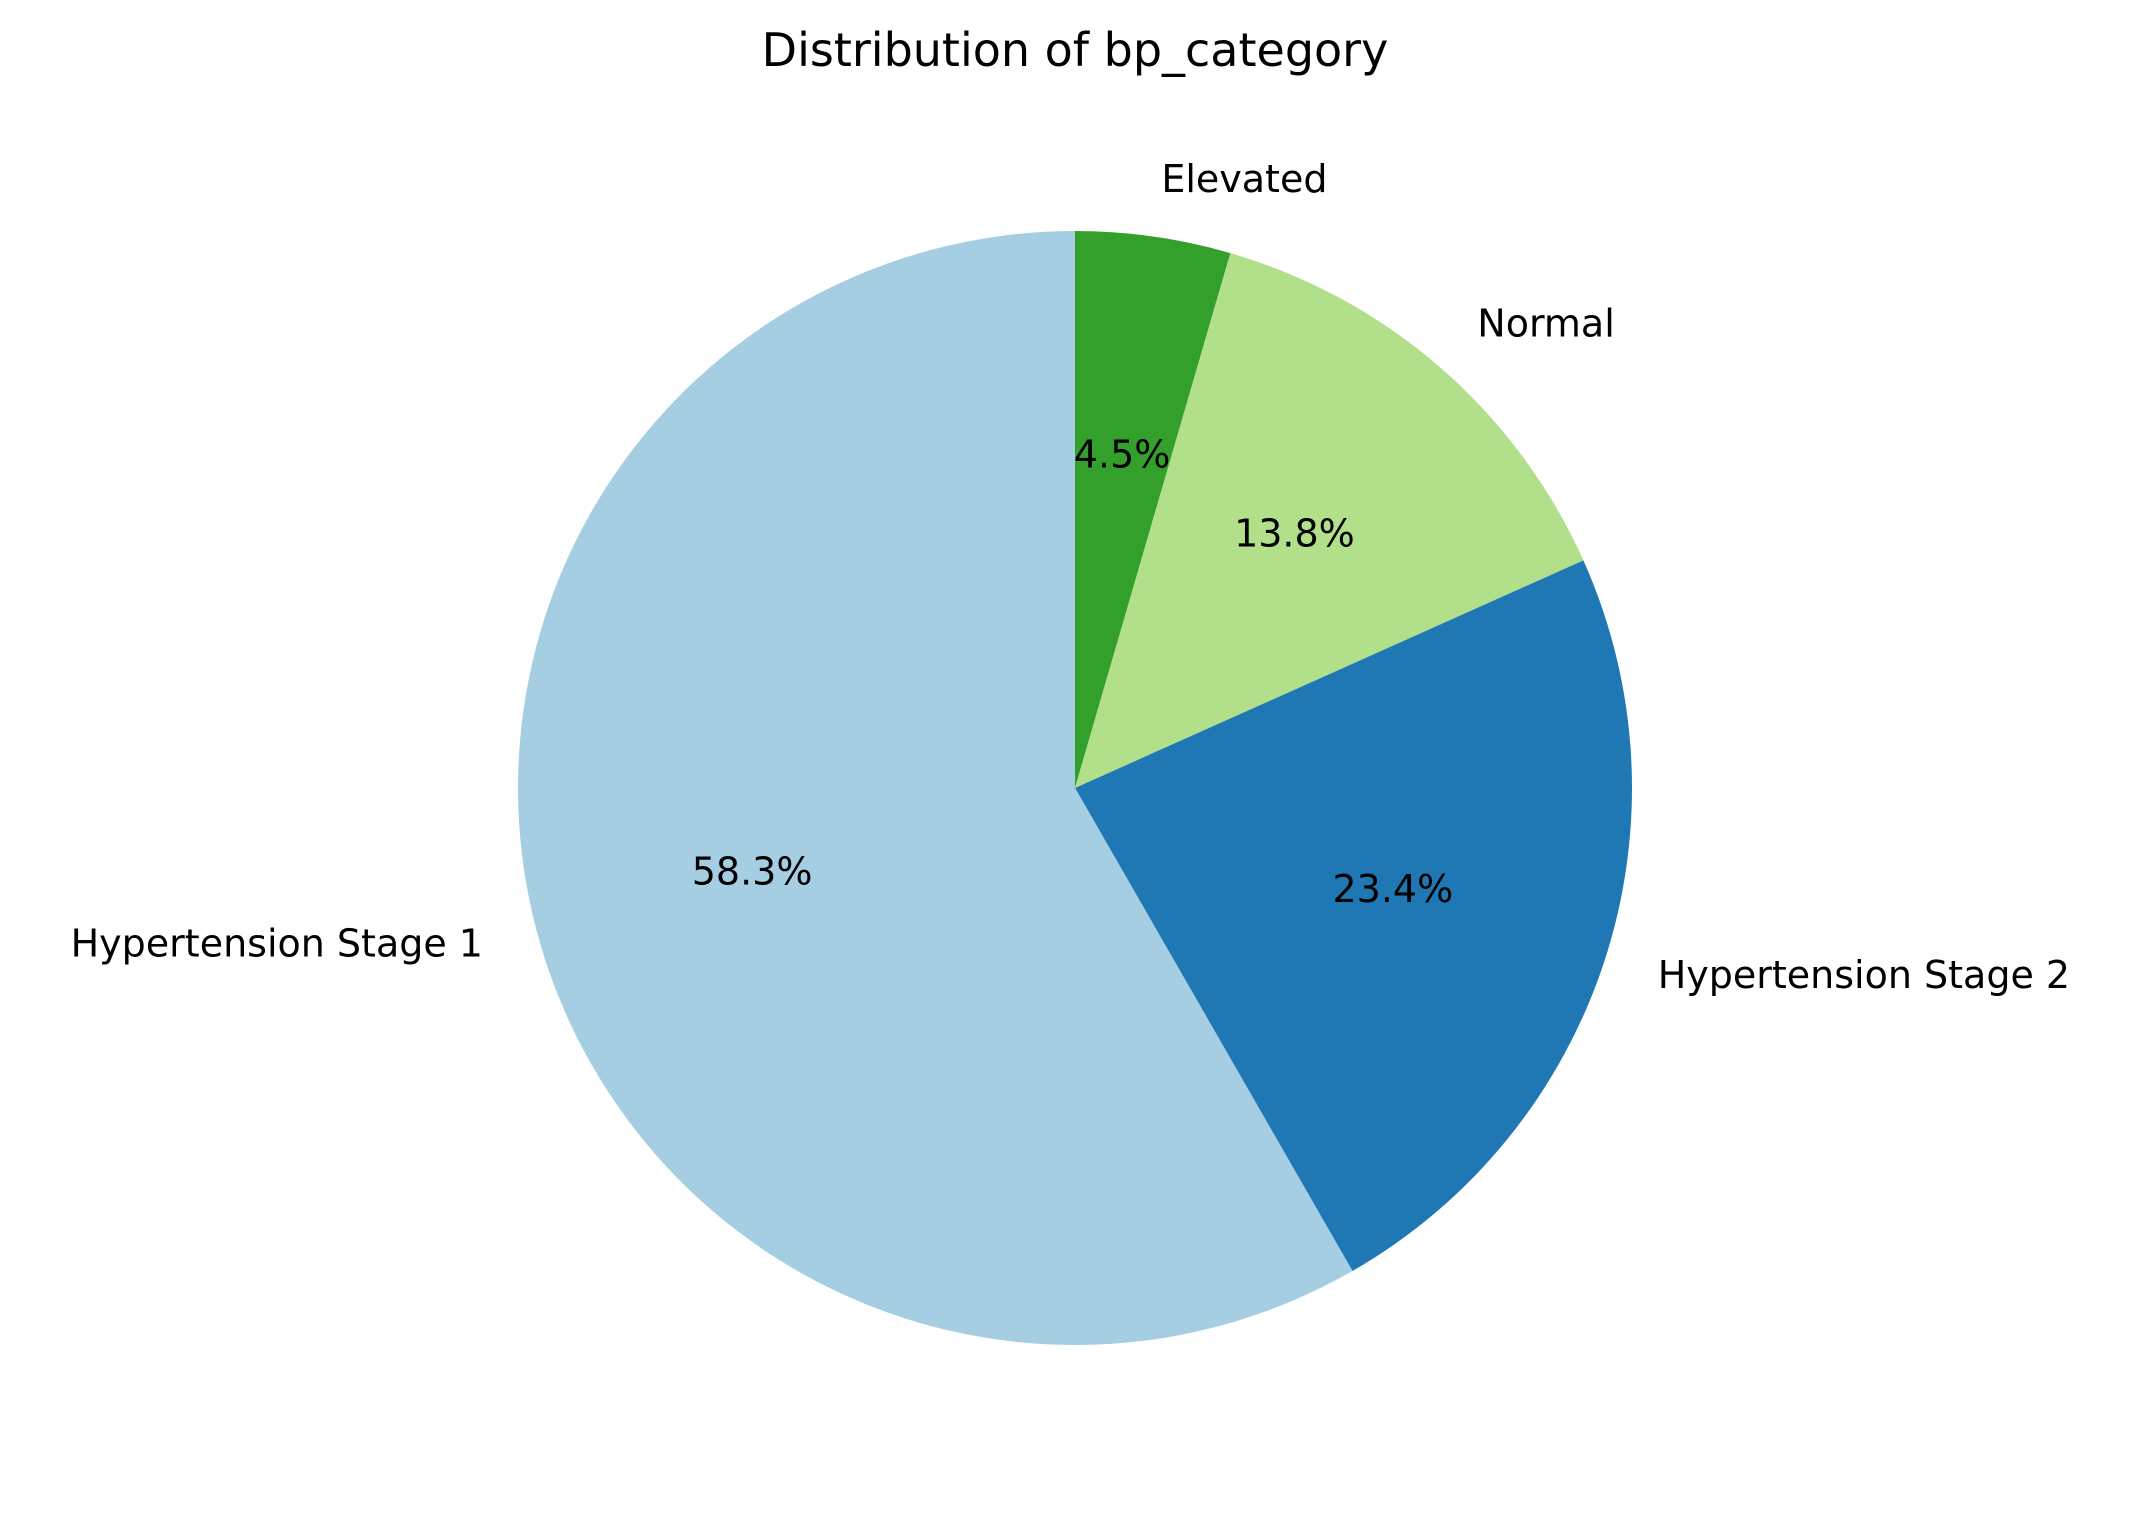 The height and width of the screenshot is (1513, 2132). Describe the element at coordinates (277, 943) in the screenshot. I see `slice-label-hypertension-stage-1: Hypertension Stage 1` at that location.